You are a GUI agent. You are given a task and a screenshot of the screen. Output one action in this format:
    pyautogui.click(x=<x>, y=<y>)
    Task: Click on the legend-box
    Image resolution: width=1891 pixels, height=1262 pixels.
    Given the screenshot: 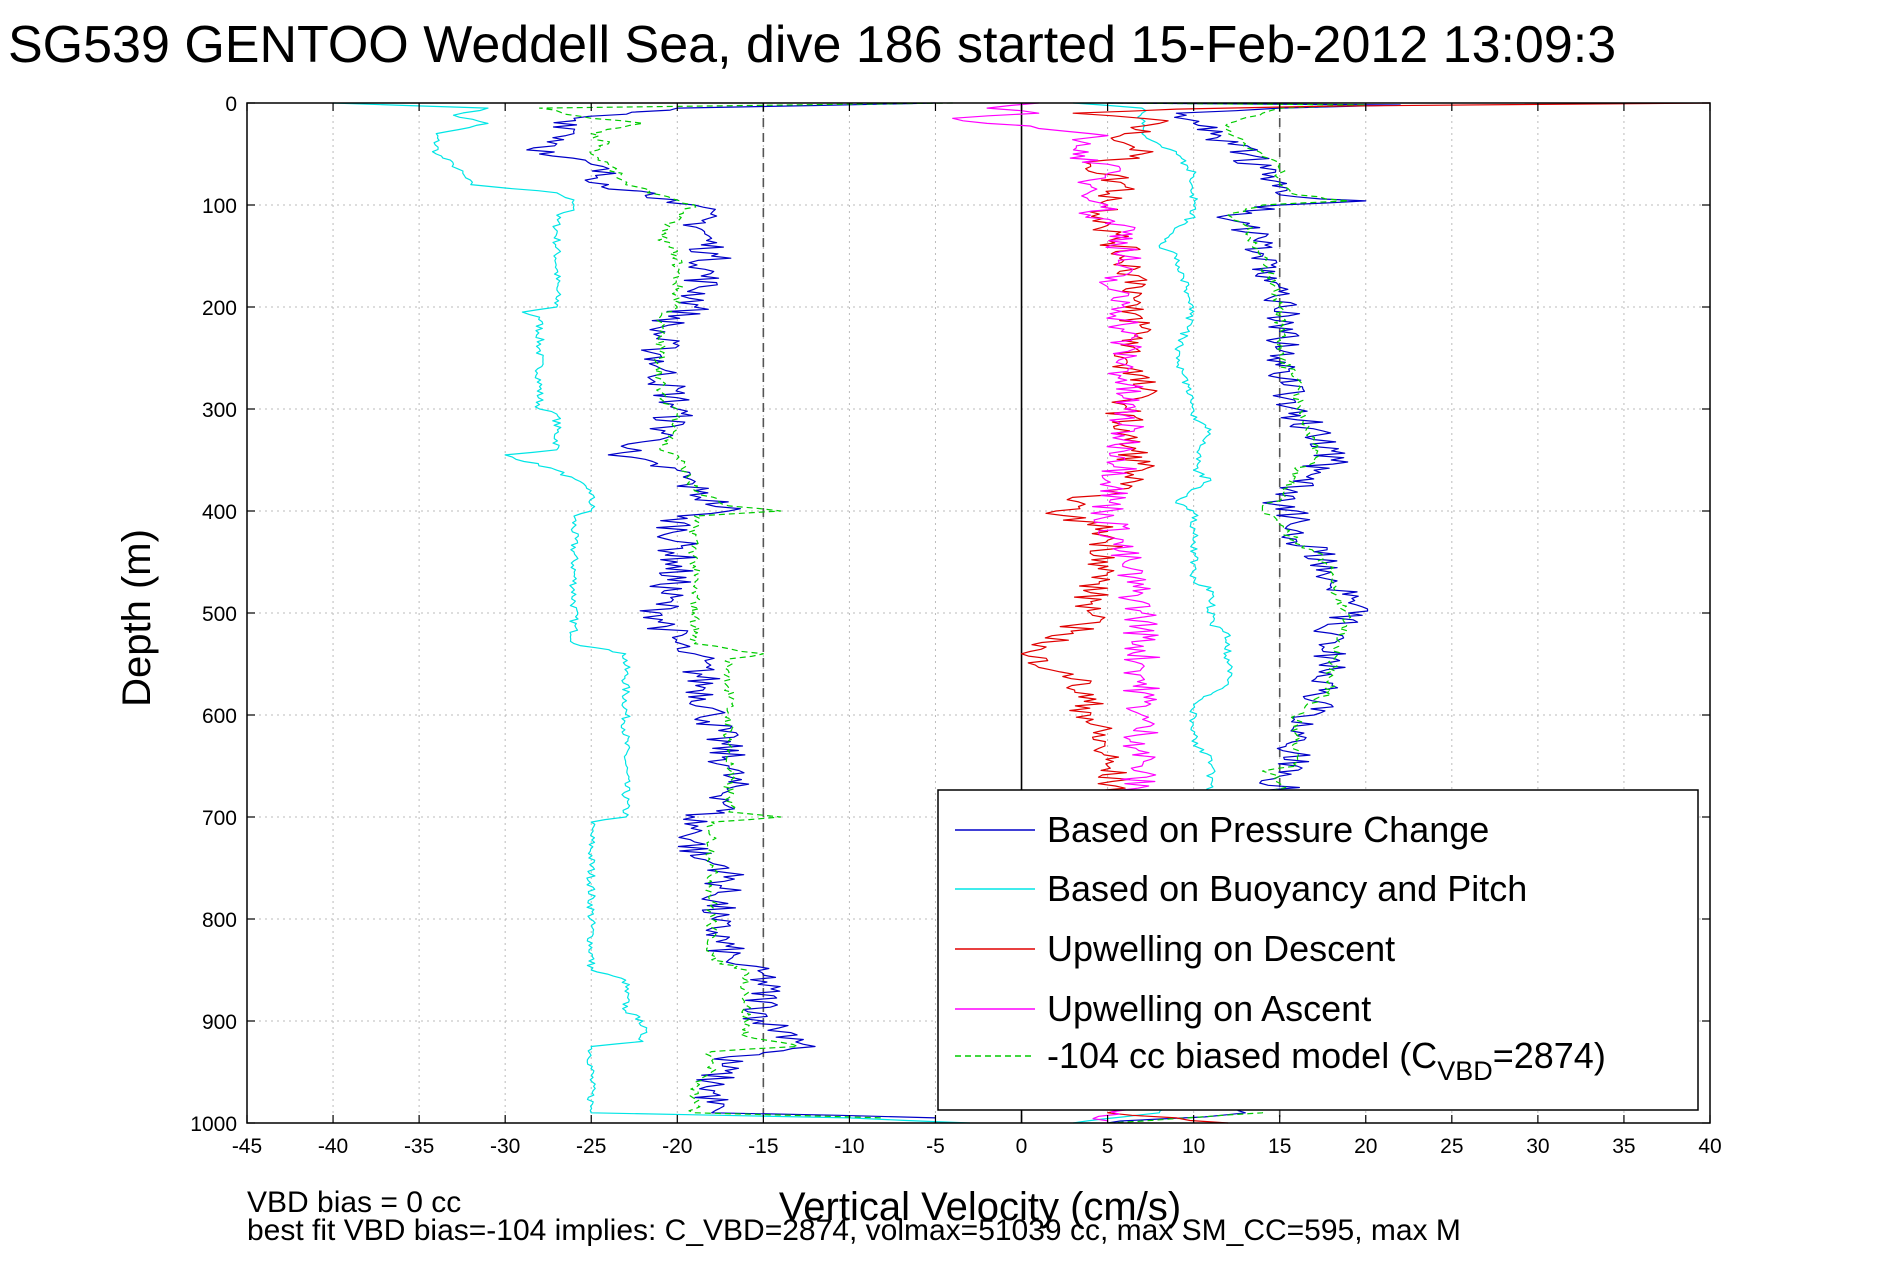 What is the action you would take?
    pyautogui.click(x=1318, y=950)
    